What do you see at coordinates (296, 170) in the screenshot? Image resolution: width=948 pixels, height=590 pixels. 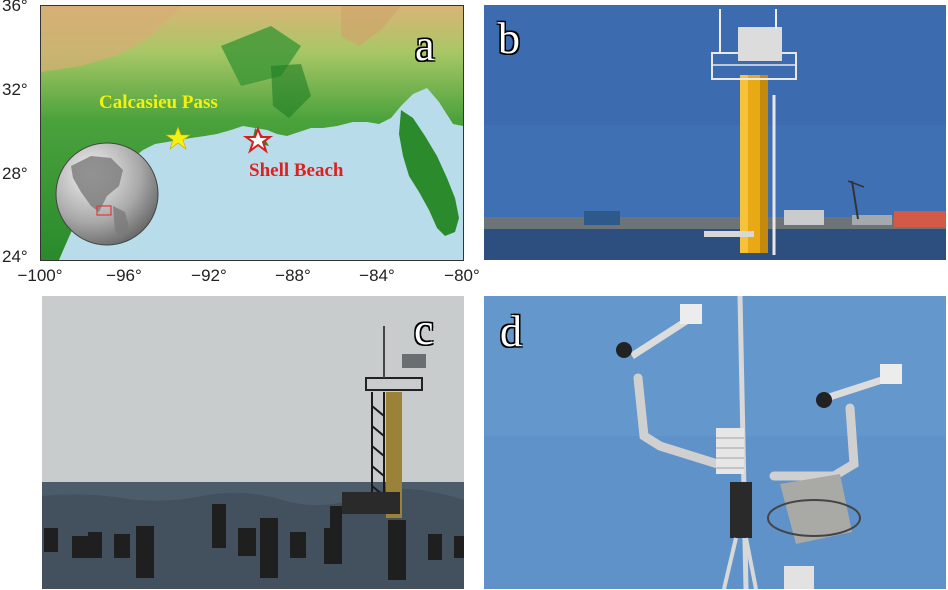 I see `site-label-shell-beach: Shell Beach` at bounding box center [296, 170].